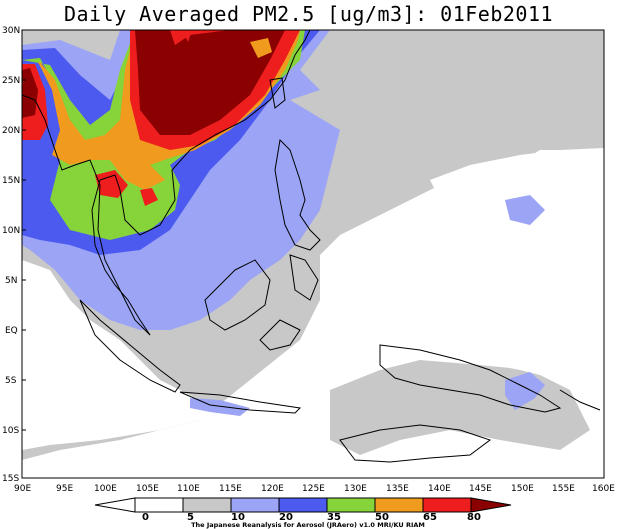 The height and width of the screenshot is (529, 617). Describe the element at coordinates (145, 517) in the screenshot. I see `colorbar-label: 0` at that location.